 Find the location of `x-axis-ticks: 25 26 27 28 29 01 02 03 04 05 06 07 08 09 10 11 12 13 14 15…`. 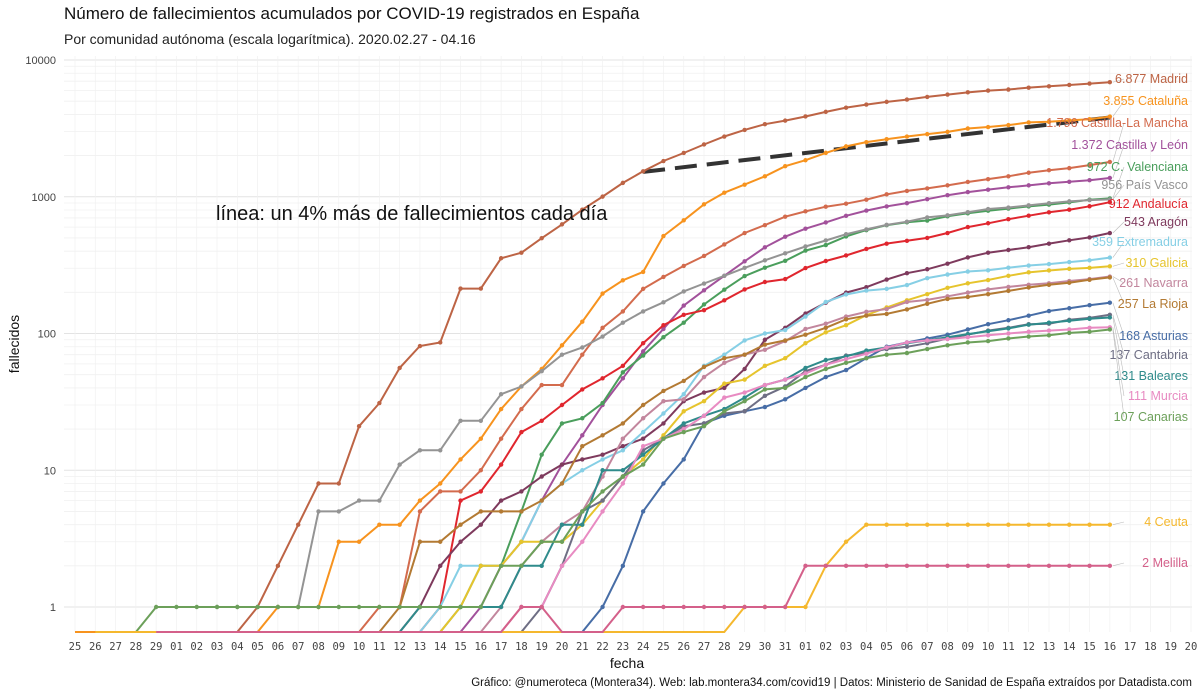

x-axis-ticks: 25 26 27 28 29 01 02 03 04 05 06 07 08 09 10 11 12 13 14 15… is located at coordinates (633, 647).